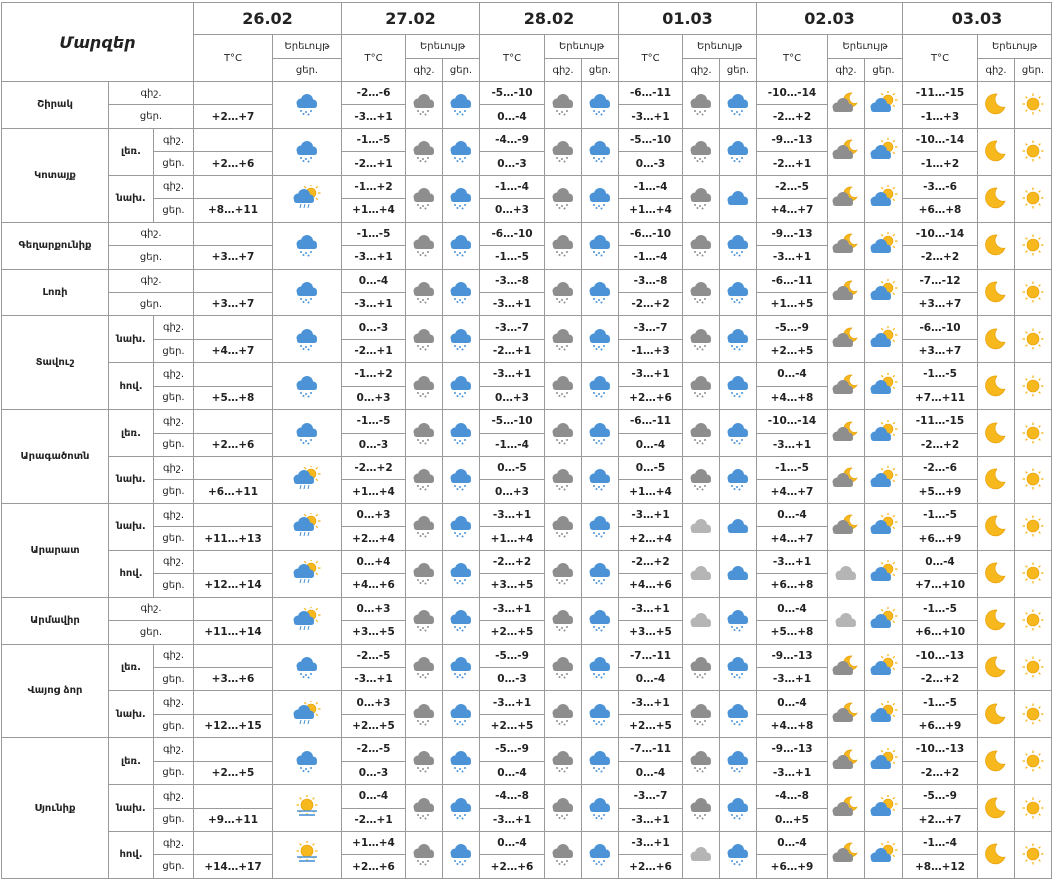 The height and width of the screenshot is (889, 1053). What do you see at coordinates (651, 351) in the screenshot?
I see `temperature: -1…+3` at bounding box center [651, 351].